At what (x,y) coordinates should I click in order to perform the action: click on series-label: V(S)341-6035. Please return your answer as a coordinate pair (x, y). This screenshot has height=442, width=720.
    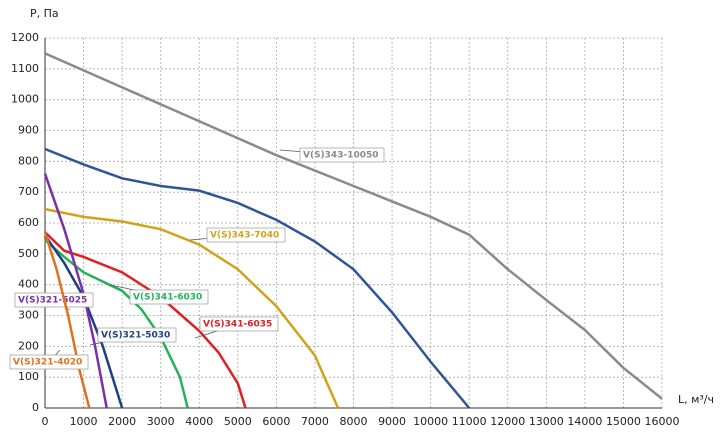
    Looking at the image, I should click on (237, 325).